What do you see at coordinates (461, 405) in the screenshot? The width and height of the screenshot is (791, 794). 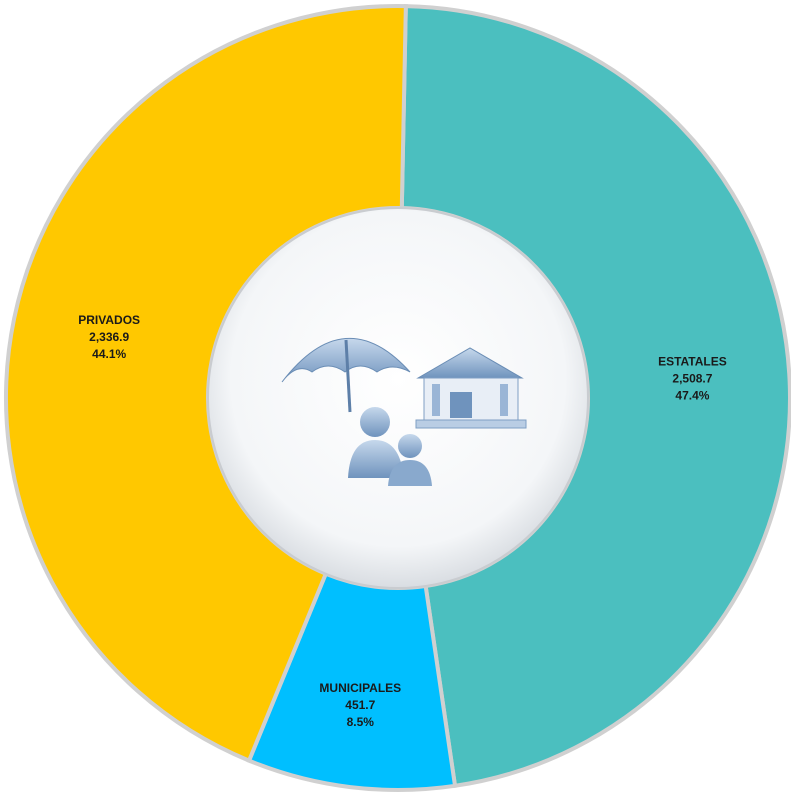 I see `door` at bounding box center [461, 405].